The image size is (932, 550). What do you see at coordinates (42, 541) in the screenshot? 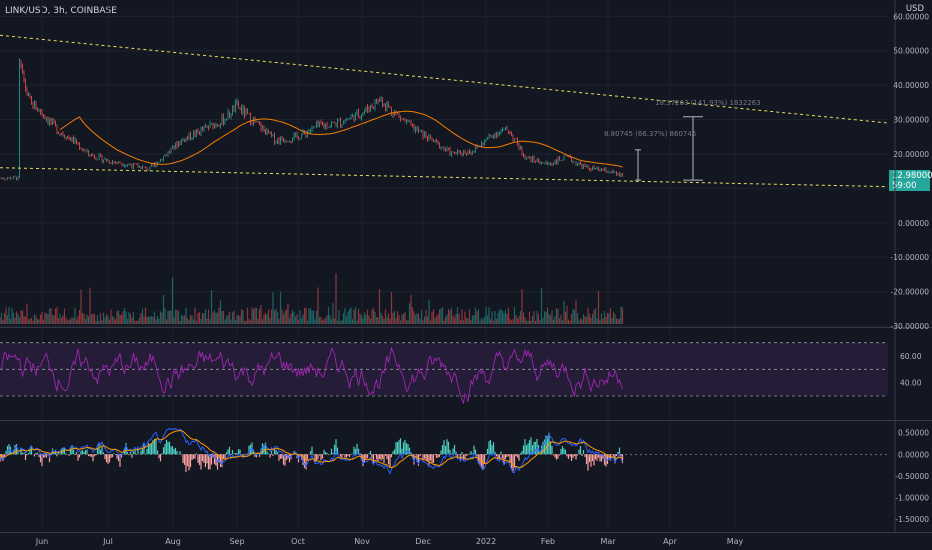
I see `time-tick-label: Jun` at bounding box center [42, 541].